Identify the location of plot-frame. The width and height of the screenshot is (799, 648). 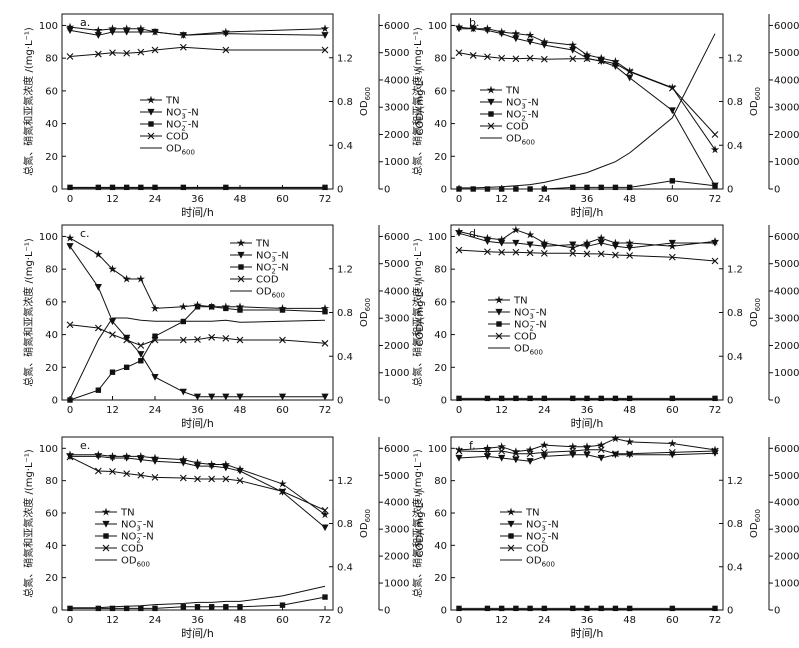
(197, 312).